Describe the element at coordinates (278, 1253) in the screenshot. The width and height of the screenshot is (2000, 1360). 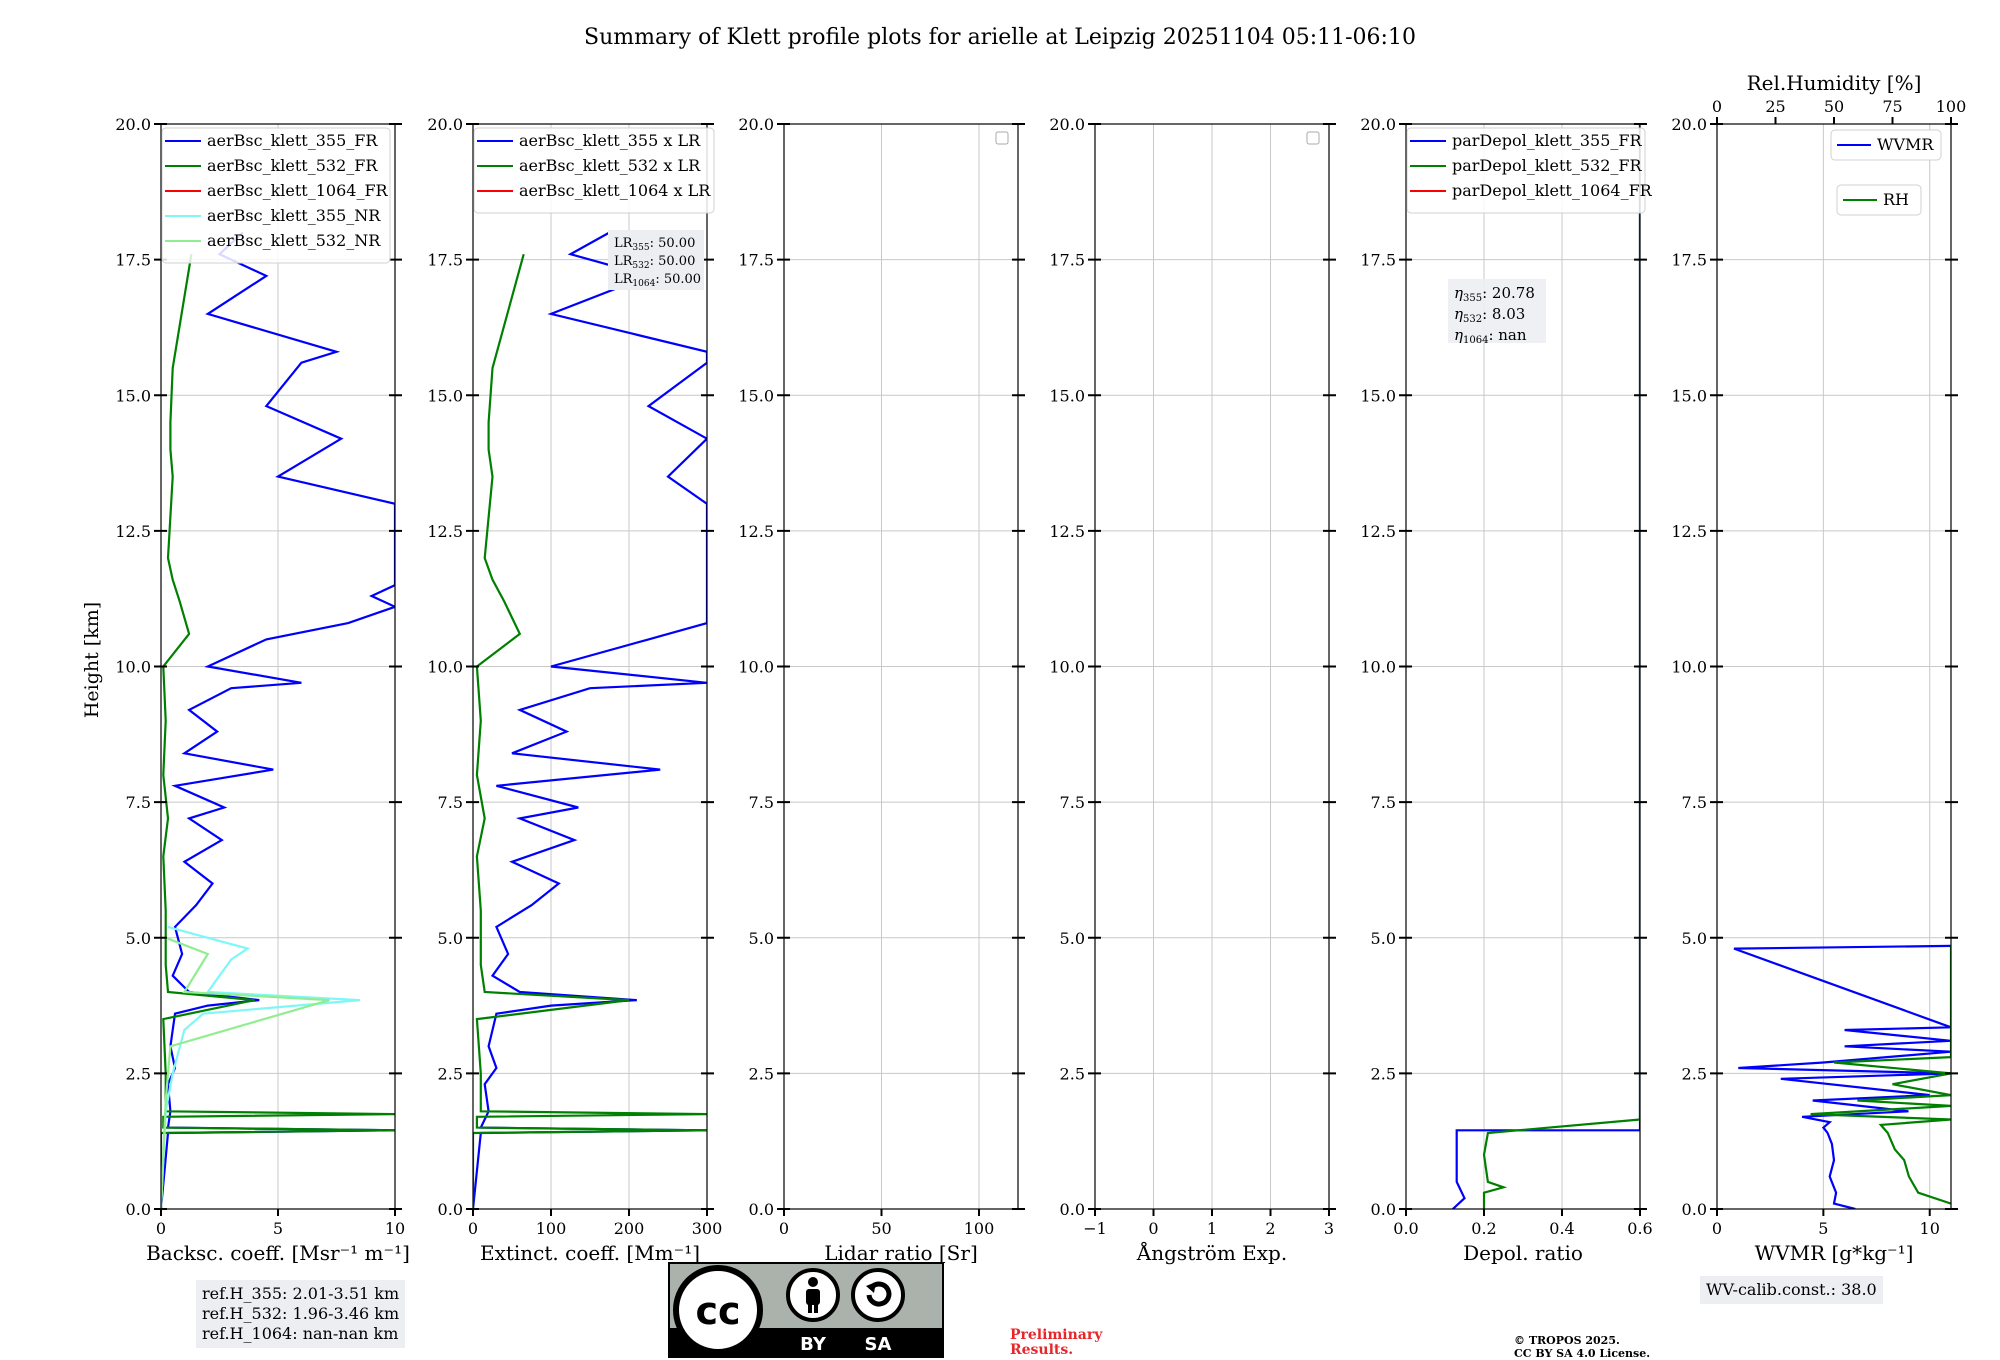
I see `x-axis-label: Backsc. coeff. [Msr⁻¹ m⁻¹]` at that location.